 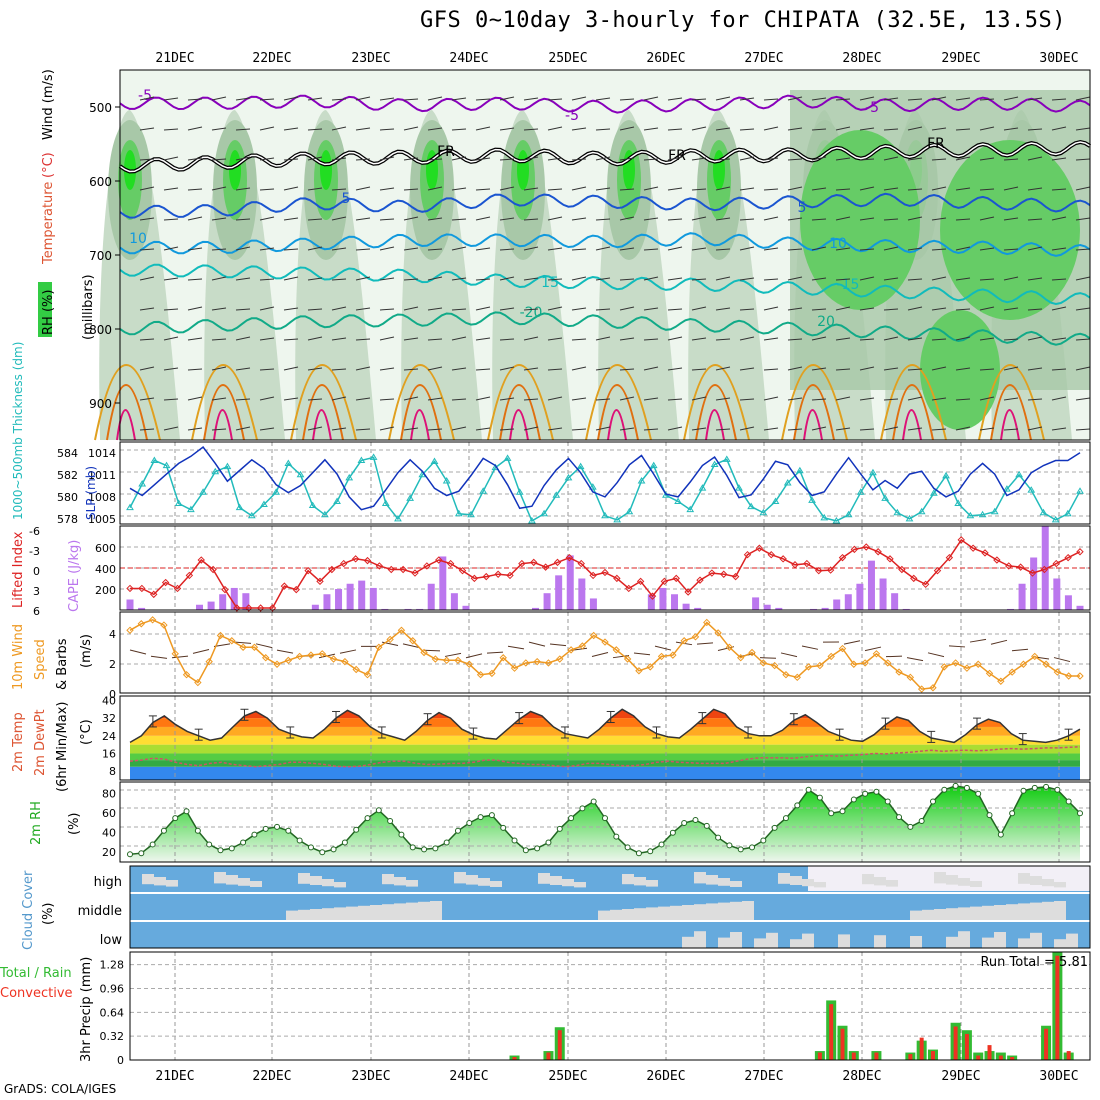 What do you see at coordinates (172, 883) in the screenshot?
I see `cloud-cell-high` at bounding box center [172, 883].